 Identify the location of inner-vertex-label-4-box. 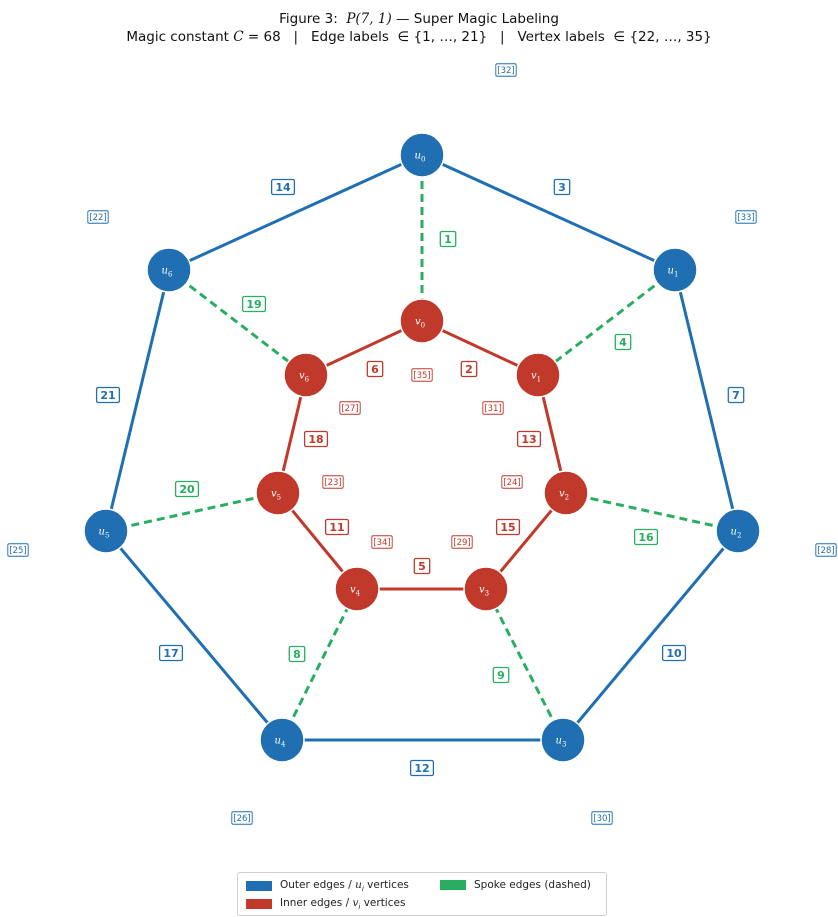
(382, 542).